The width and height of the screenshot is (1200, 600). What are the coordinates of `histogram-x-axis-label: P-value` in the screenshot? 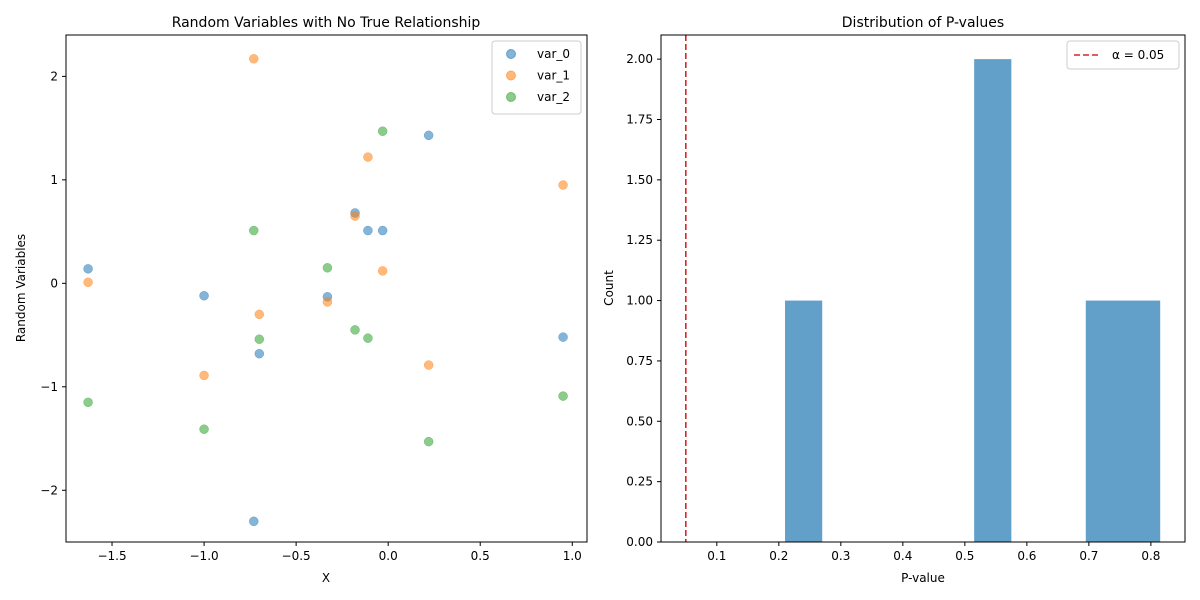 It's located at (923, 578).